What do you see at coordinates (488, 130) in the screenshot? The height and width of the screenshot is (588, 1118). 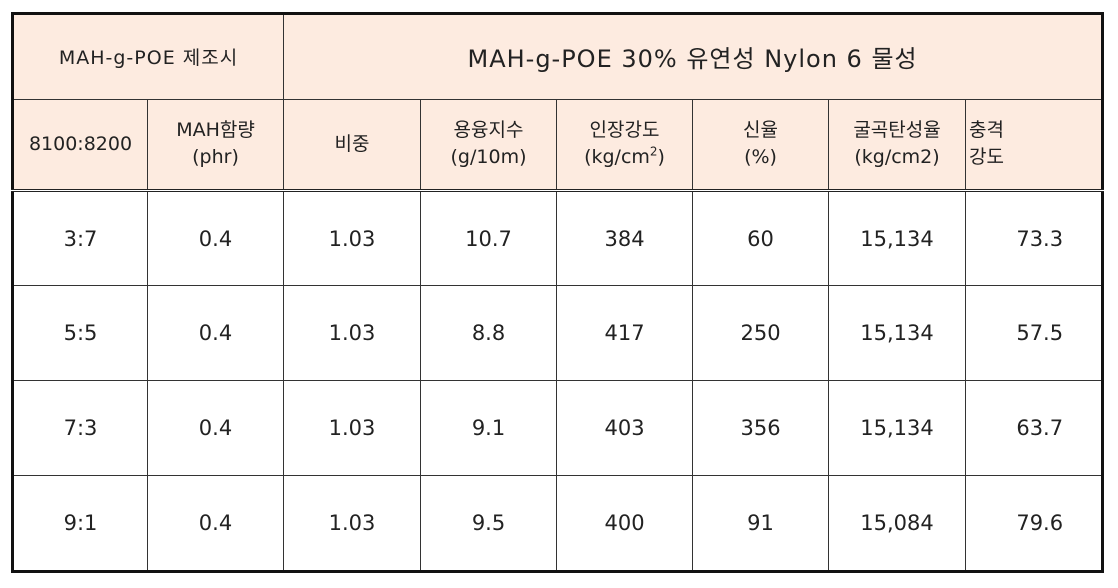 I see `column-header-melt-index-label: 용융지수` at bounding box center [488, 130].